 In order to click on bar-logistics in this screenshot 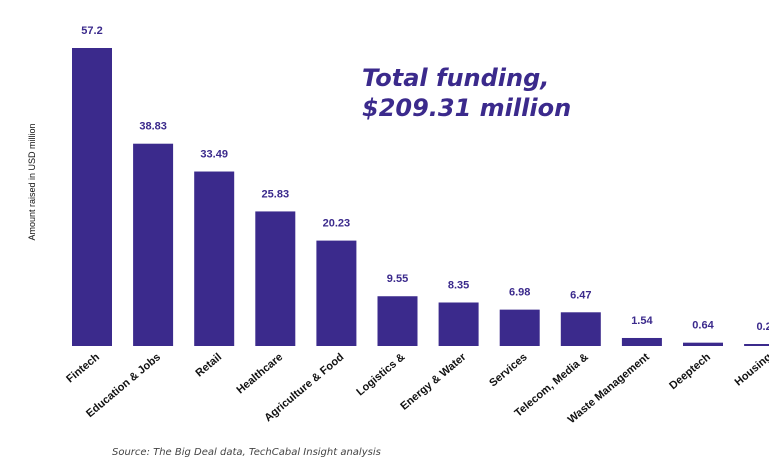, I will do `click(397, 321)`.